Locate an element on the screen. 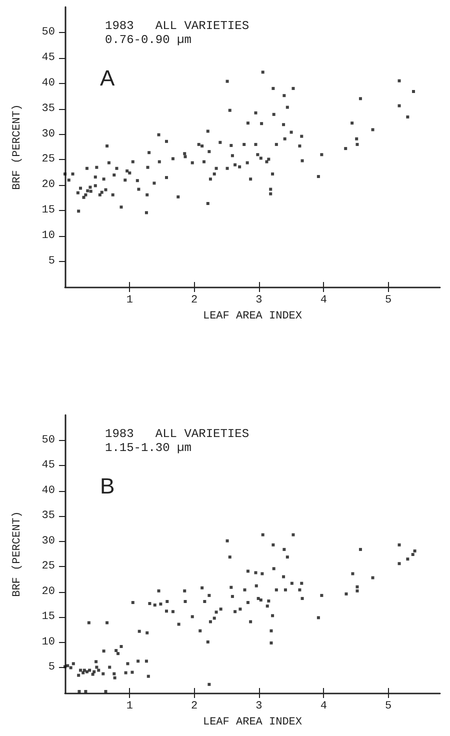  text: 0.76-0.90 µm is located at coordinates (148, 40).